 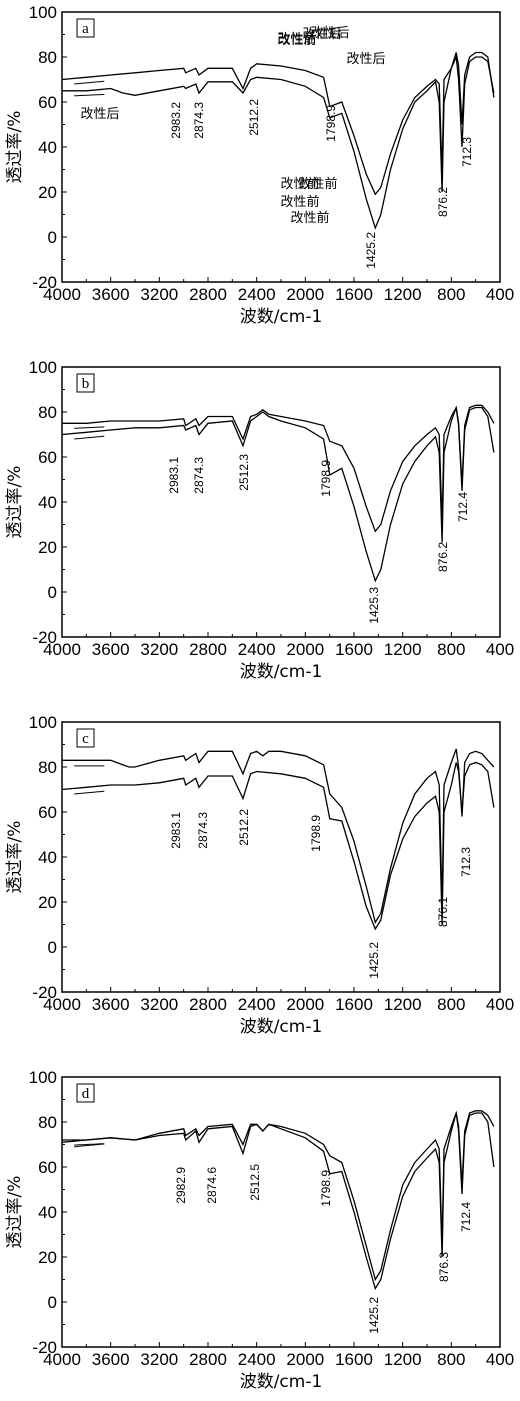 I want to click on panel-label: c, so click(x=85, y=738).